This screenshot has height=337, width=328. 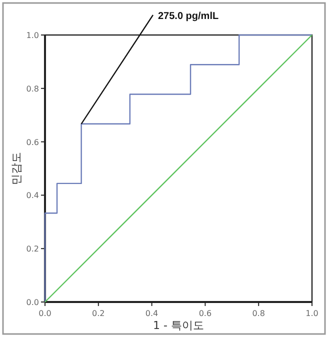 What do you see at coordinates (98, 313) in the screenshot?
I see `x-tick-label: 0.2` at bounding box center [98, 313].